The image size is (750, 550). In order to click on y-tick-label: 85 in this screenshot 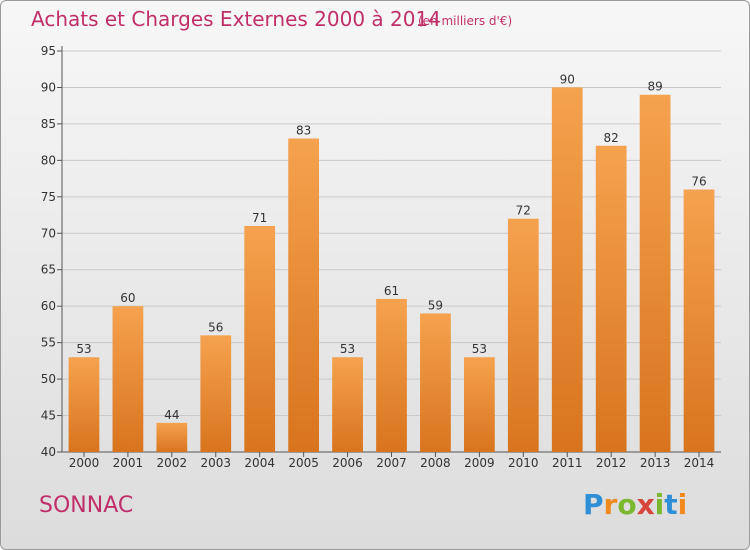, I will do `click(48, 124)`.